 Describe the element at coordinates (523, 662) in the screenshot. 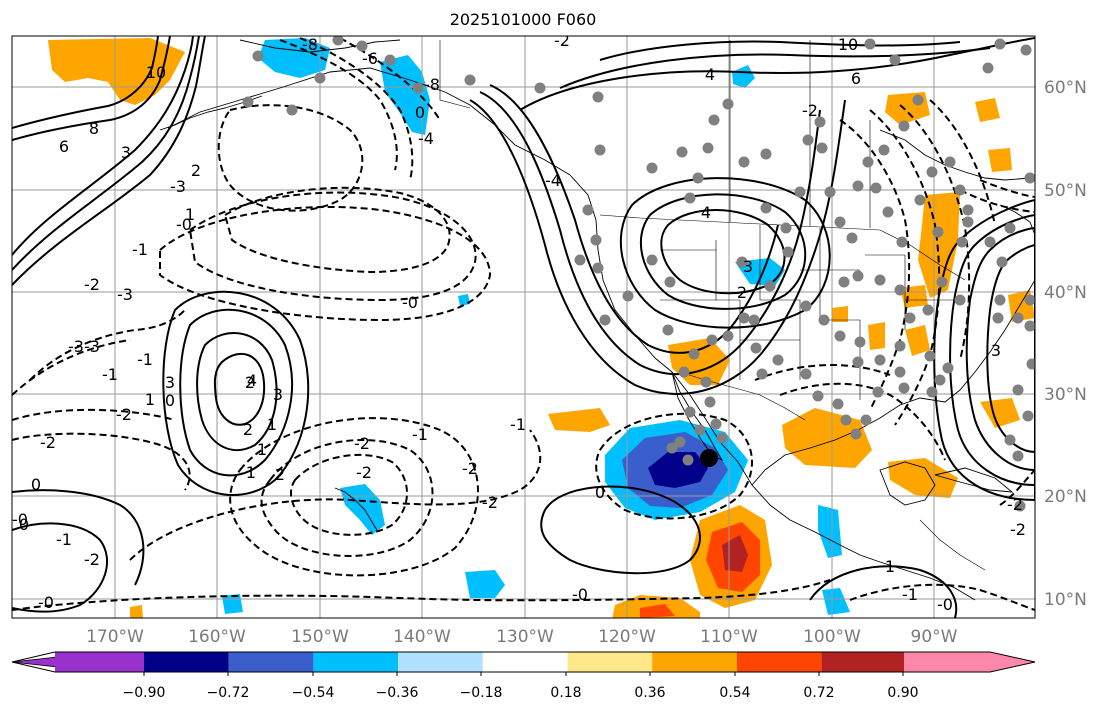

I see `colorbar` at that location.